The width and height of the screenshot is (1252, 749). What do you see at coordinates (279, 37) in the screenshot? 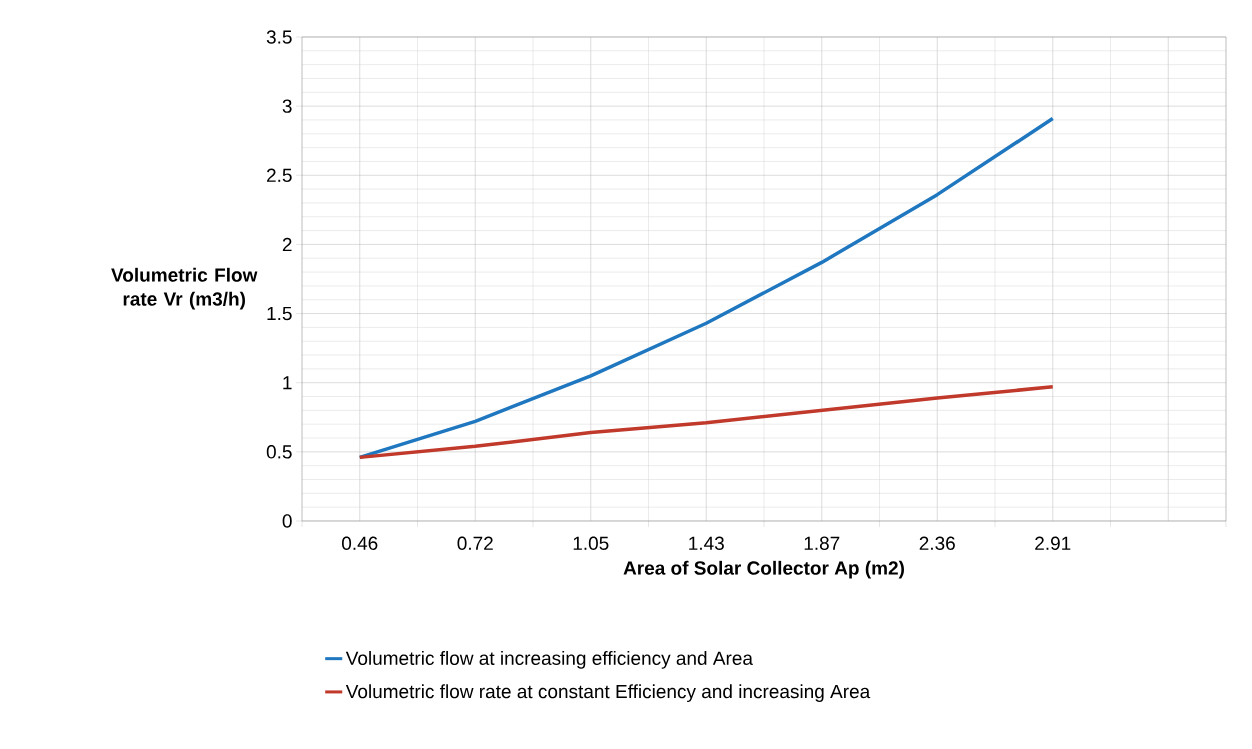
I see `y-tick-label: 3.5` at bounding box center [279, 37].